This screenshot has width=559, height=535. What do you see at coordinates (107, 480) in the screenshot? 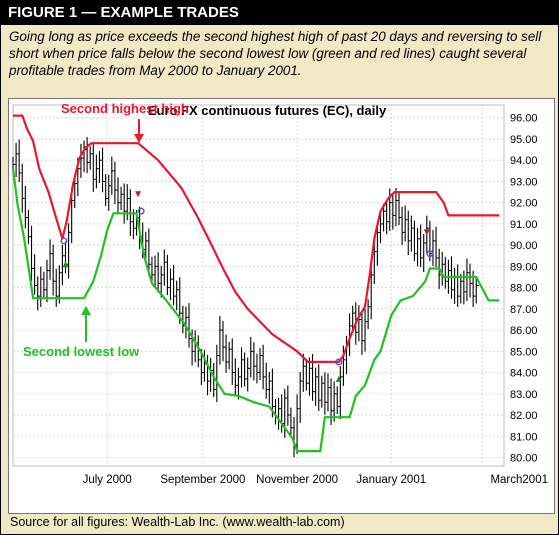
I see `x-tick-label: July 2000` at bounding box center [107, 480].